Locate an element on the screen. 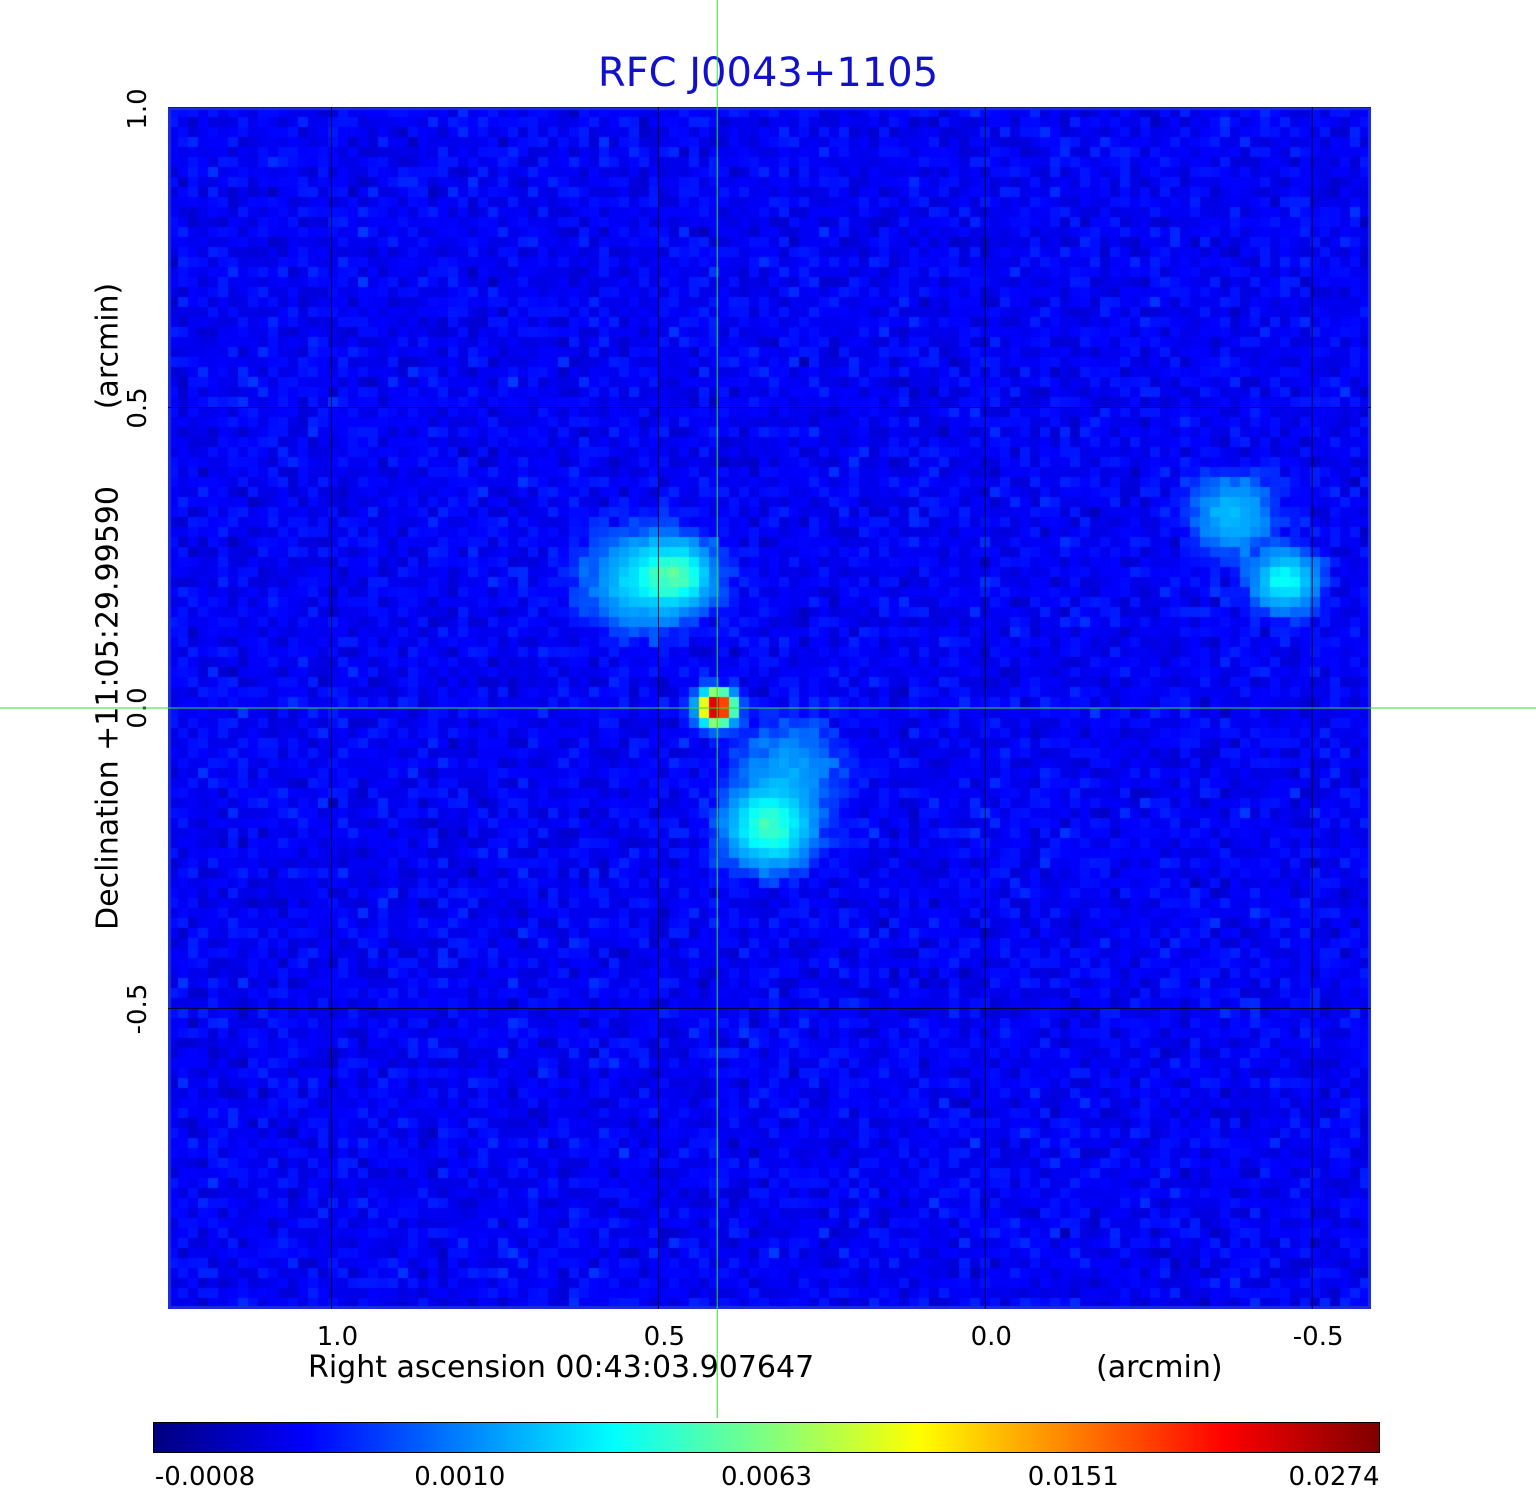 The width and height of the screenshot is (1536, 1511). x-tick-label: -0.5 is located at coordinates (1318, 1337).